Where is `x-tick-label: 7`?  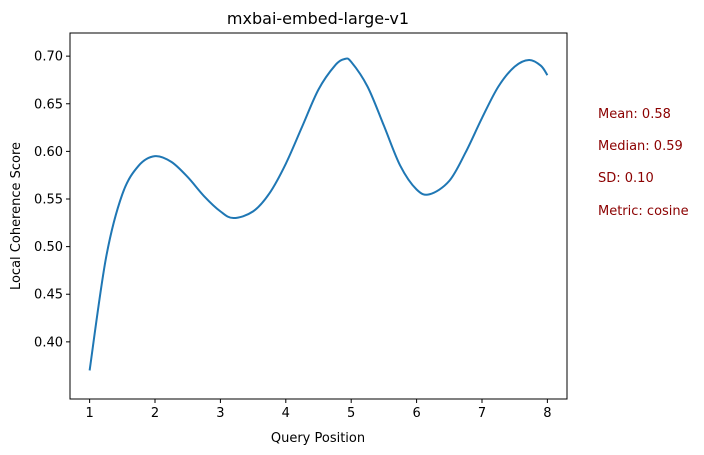 x-tick-label: 7 is located at coordinates (482, 413).